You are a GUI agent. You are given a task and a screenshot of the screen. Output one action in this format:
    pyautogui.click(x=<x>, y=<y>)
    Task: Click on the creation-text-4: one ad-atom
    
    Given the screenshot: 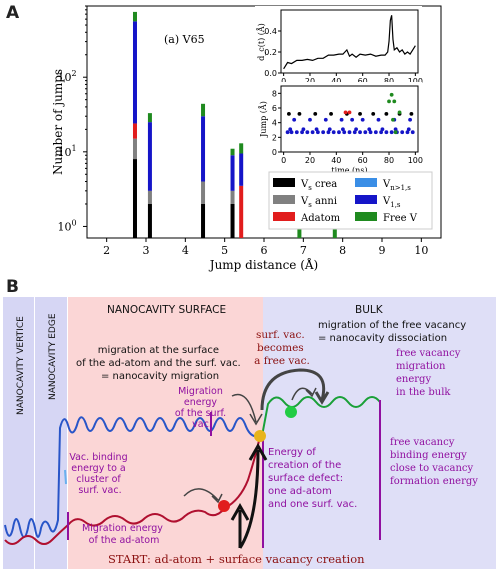 What is the action you would take?
    pyautogui.click(x=300, y=491)
    